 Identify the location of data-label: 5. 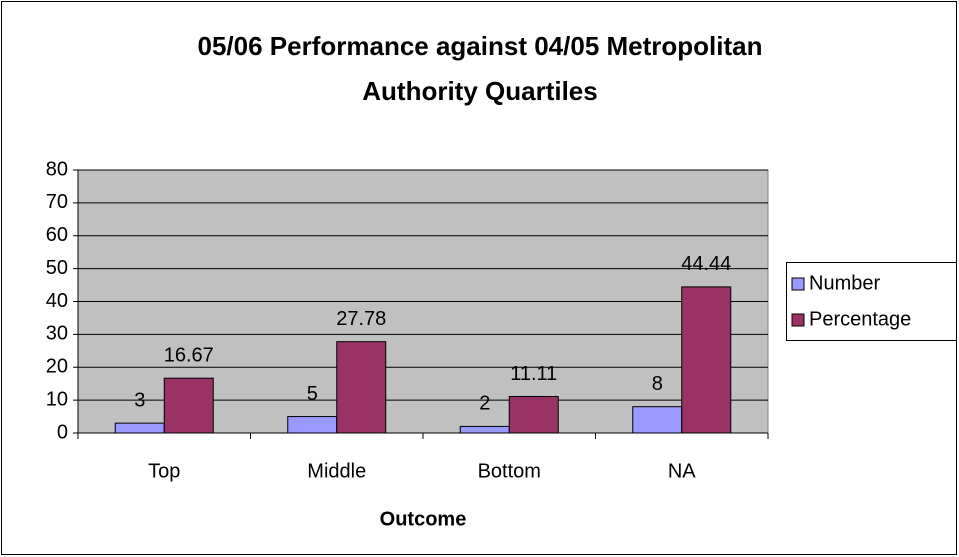
(312, 394).